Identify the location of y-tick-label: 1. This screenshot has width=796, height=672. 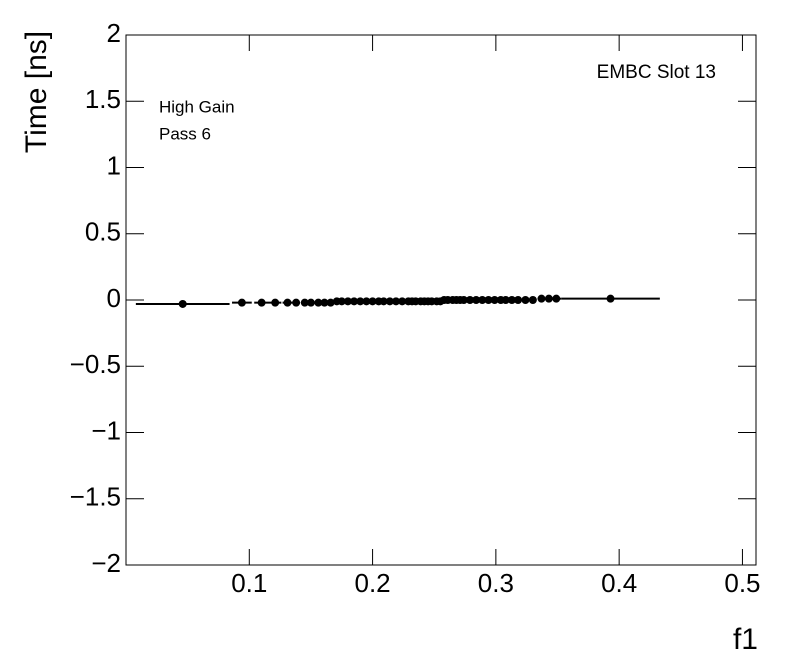
(114, 165).